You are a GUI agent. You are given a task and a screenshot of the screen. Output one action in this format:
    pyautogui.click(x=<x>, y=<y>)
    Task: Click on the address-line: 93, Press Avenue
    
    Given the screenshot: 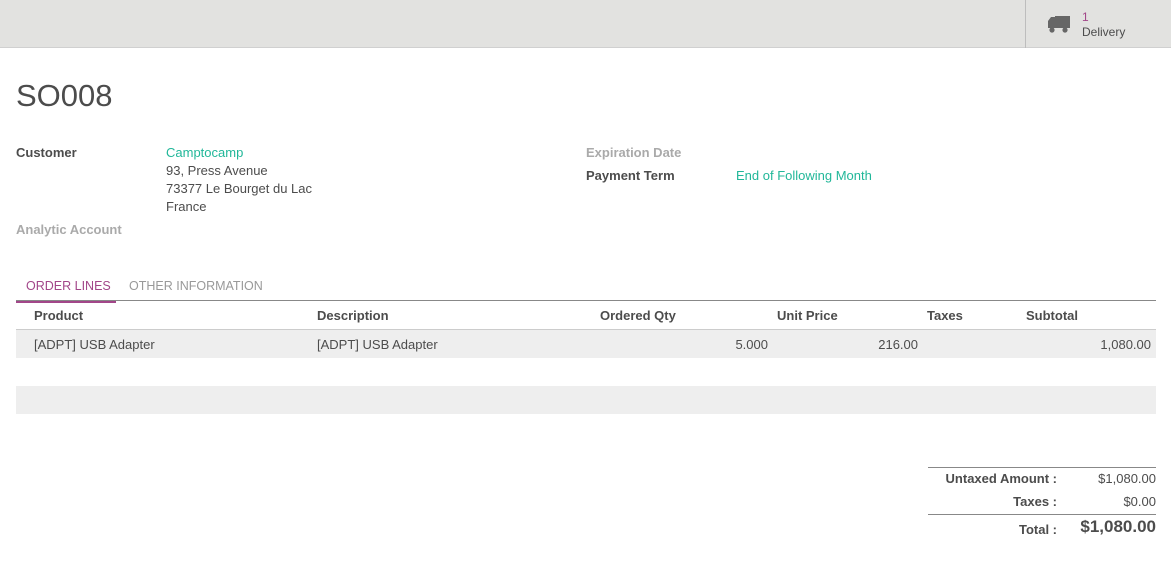 What is the action you would take?
    pyautogui.click(x=217, y=170)
    